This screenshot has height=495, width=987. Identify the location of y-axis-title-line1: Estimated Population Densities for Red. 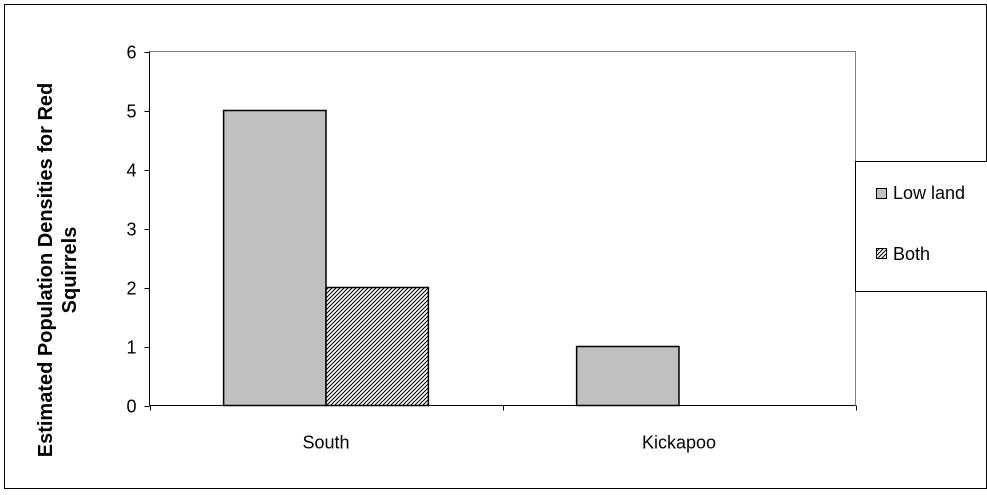
(46, 270).